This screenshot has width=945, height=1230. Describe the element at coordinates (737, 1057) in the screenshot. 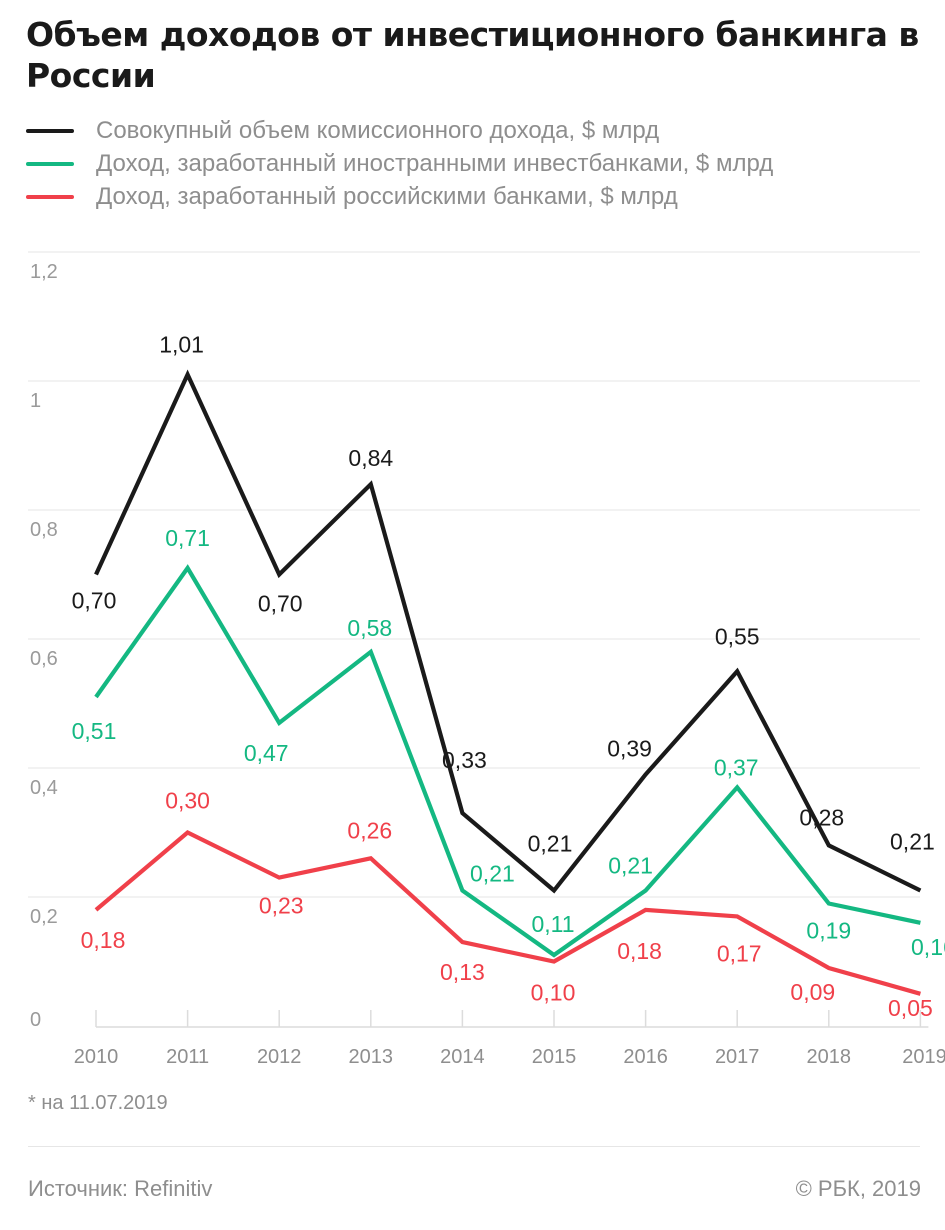

I see `x-tick-label: 2017` at that location.